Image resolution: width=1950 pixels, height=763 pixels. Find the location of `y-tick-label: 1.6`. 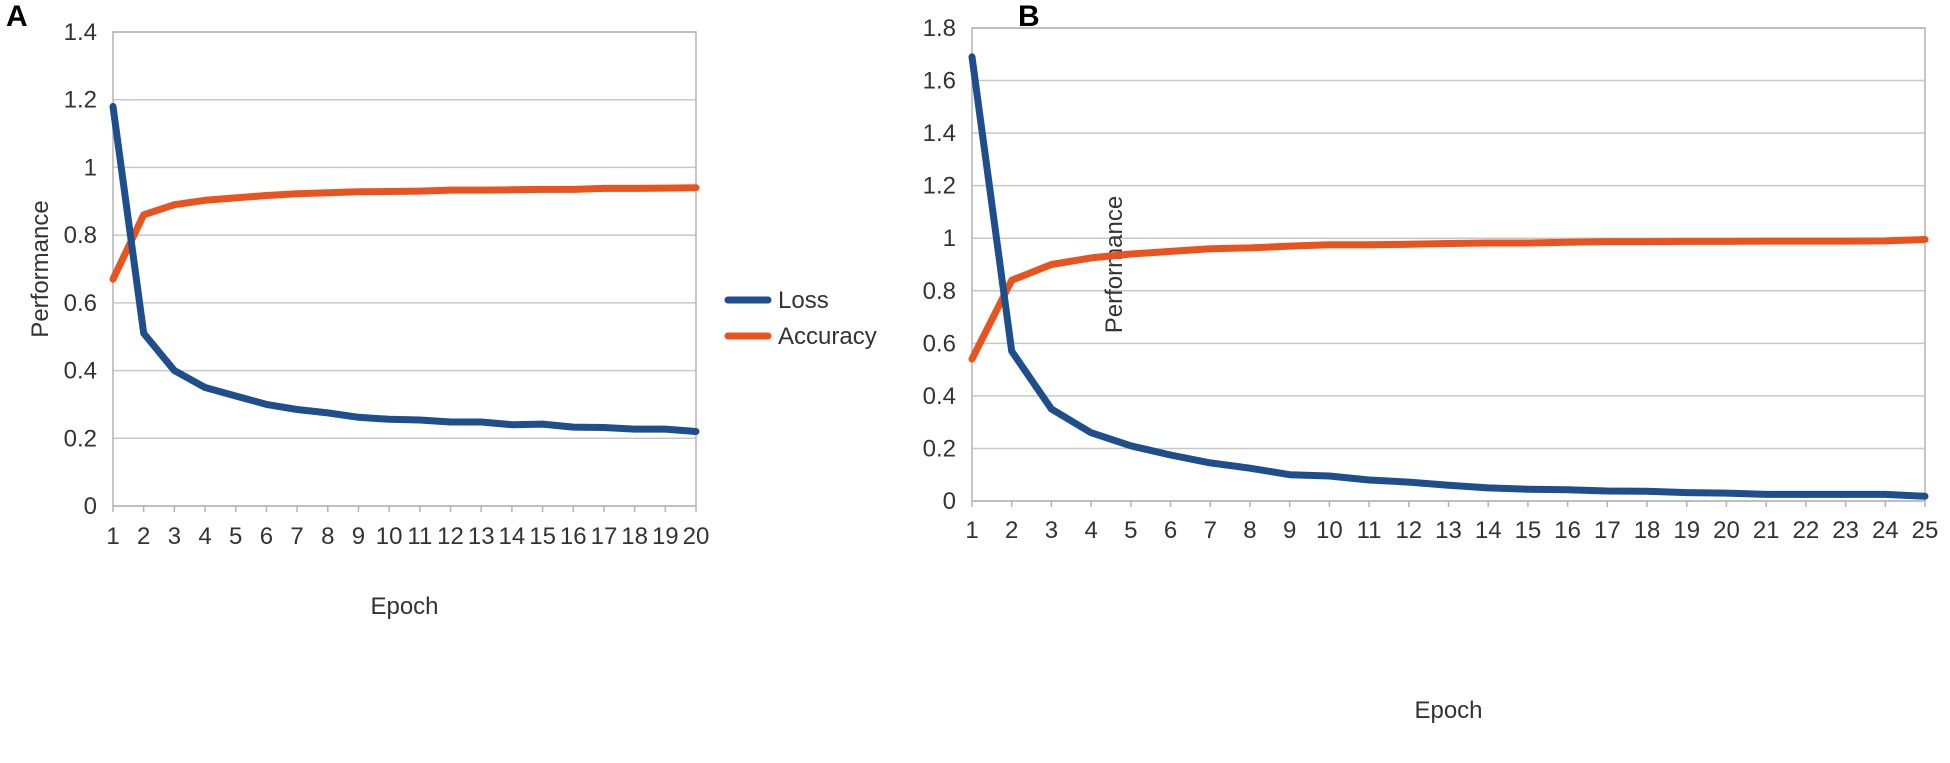

y-tick-label: 1.6 is located at coordinates (939, 81).